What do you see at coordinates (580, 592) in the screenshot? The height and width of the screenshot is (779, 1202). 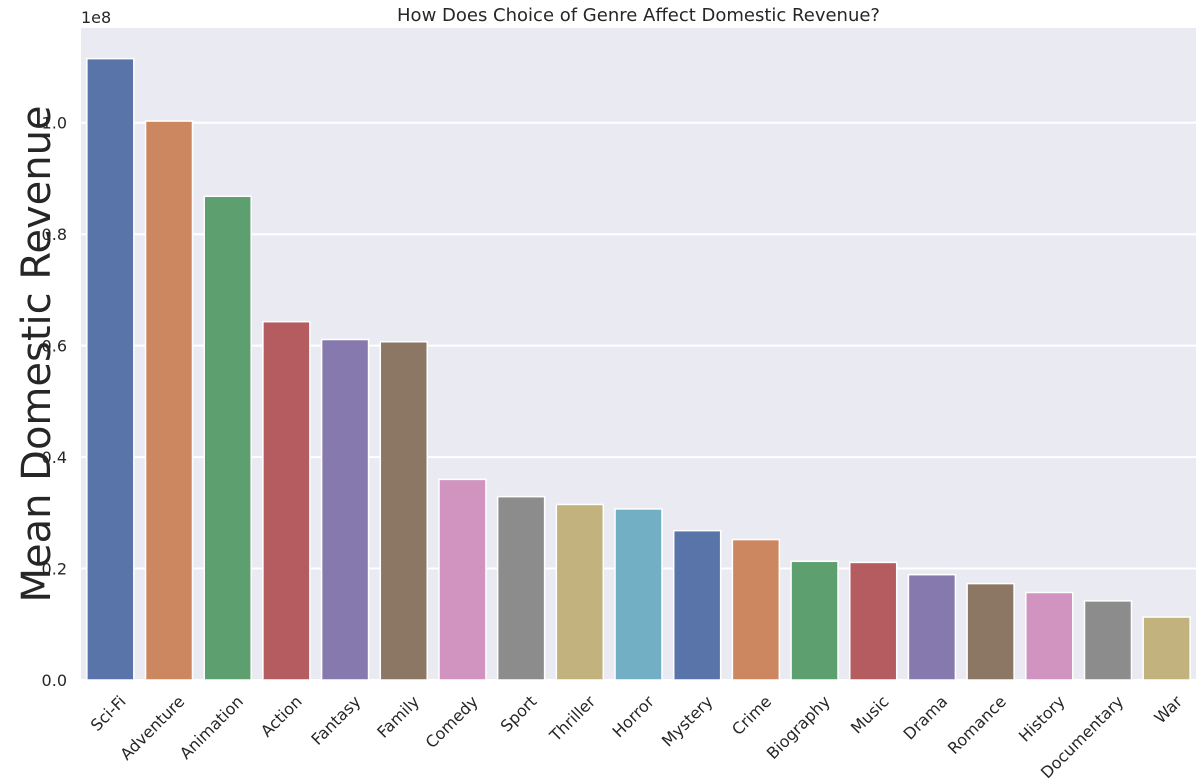 I see `bar-thriller` at bounding box center [580, 592].